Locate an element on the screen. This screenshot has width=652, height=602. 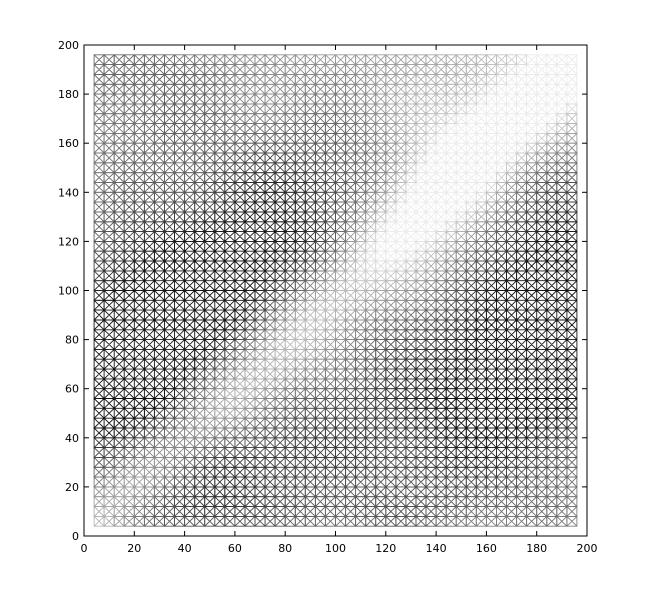
y-tick-label: 200 is located at coordinates (68, 45).